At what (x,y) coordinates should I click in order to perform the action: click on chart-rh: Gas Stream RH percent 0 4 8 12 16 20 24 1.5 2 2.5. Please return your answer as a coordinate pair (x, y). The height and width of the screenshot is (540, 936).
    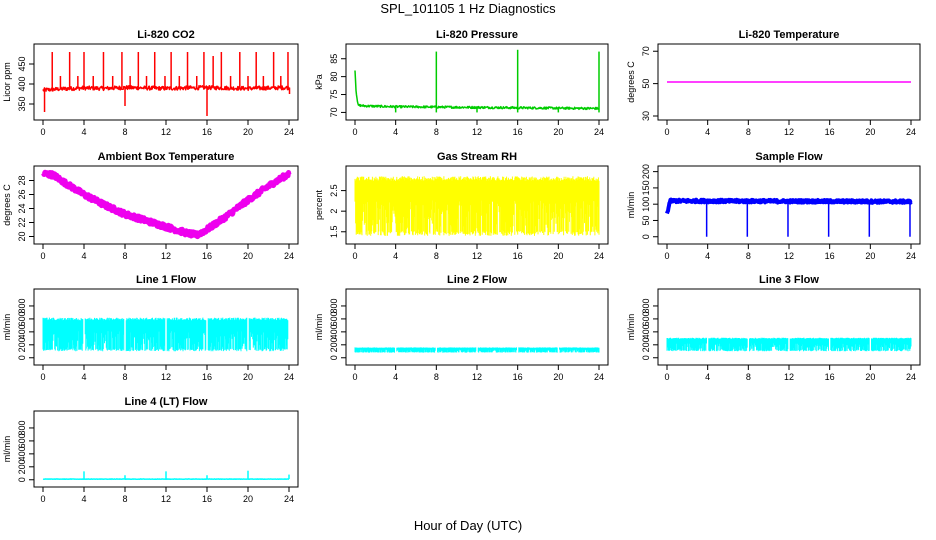
    Looking at the image, I should click on (461, 206).